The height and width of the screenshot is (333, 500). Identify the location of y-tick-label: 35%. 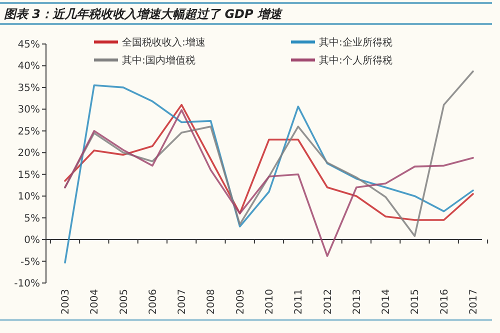
(29, 88).